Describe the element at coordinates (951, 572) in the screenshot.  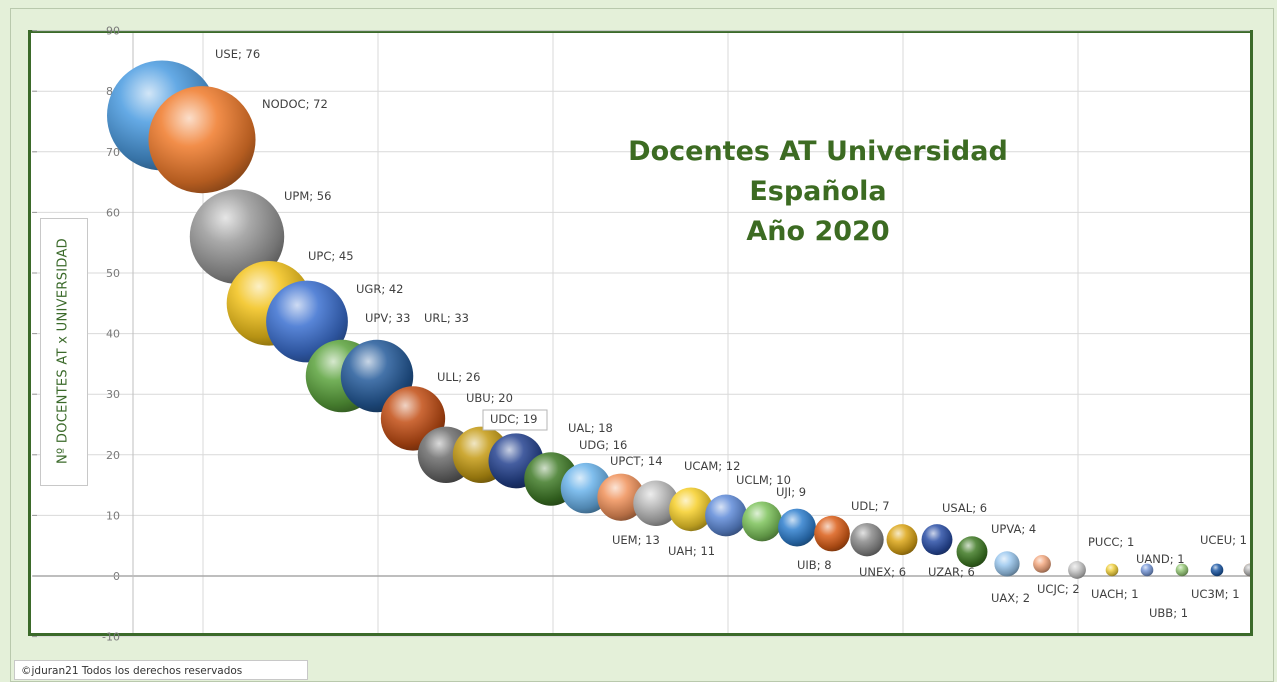
I see `data-label-uzar: UZAR; 6` at that location.